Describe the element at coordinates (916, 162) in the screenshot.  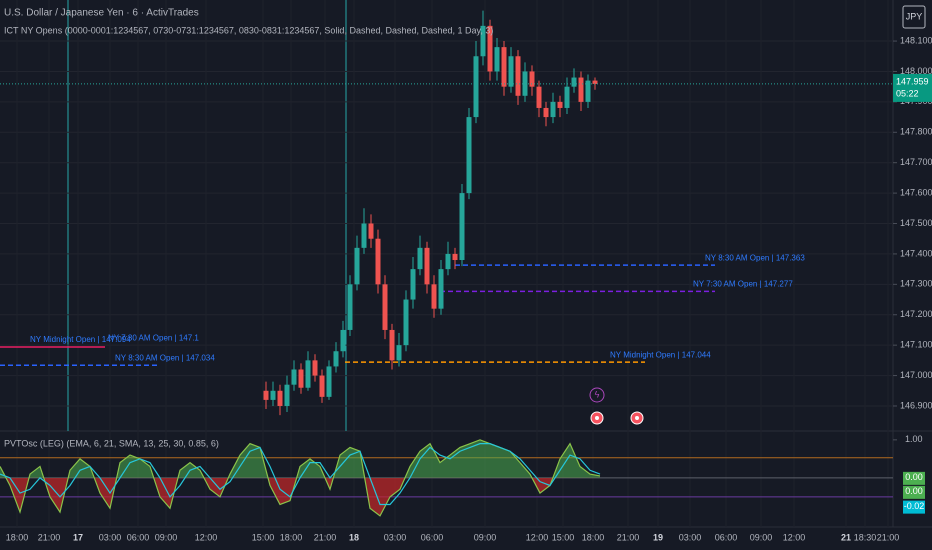
I see `y-tick-label: 147.700` at that location.